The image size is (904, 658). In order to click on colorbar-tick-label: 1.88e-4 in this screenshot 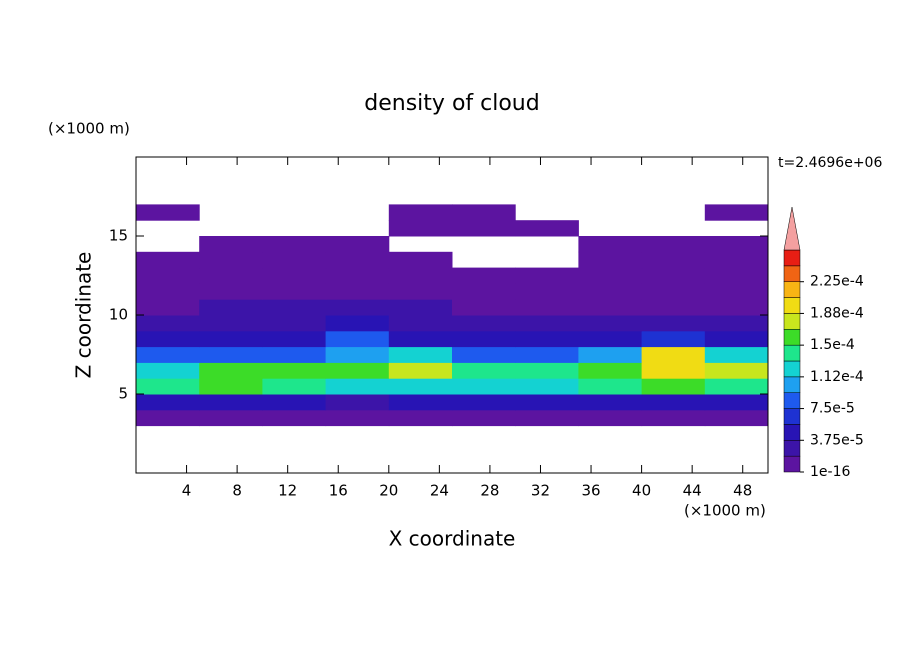, I will do `click(837, 313)`.